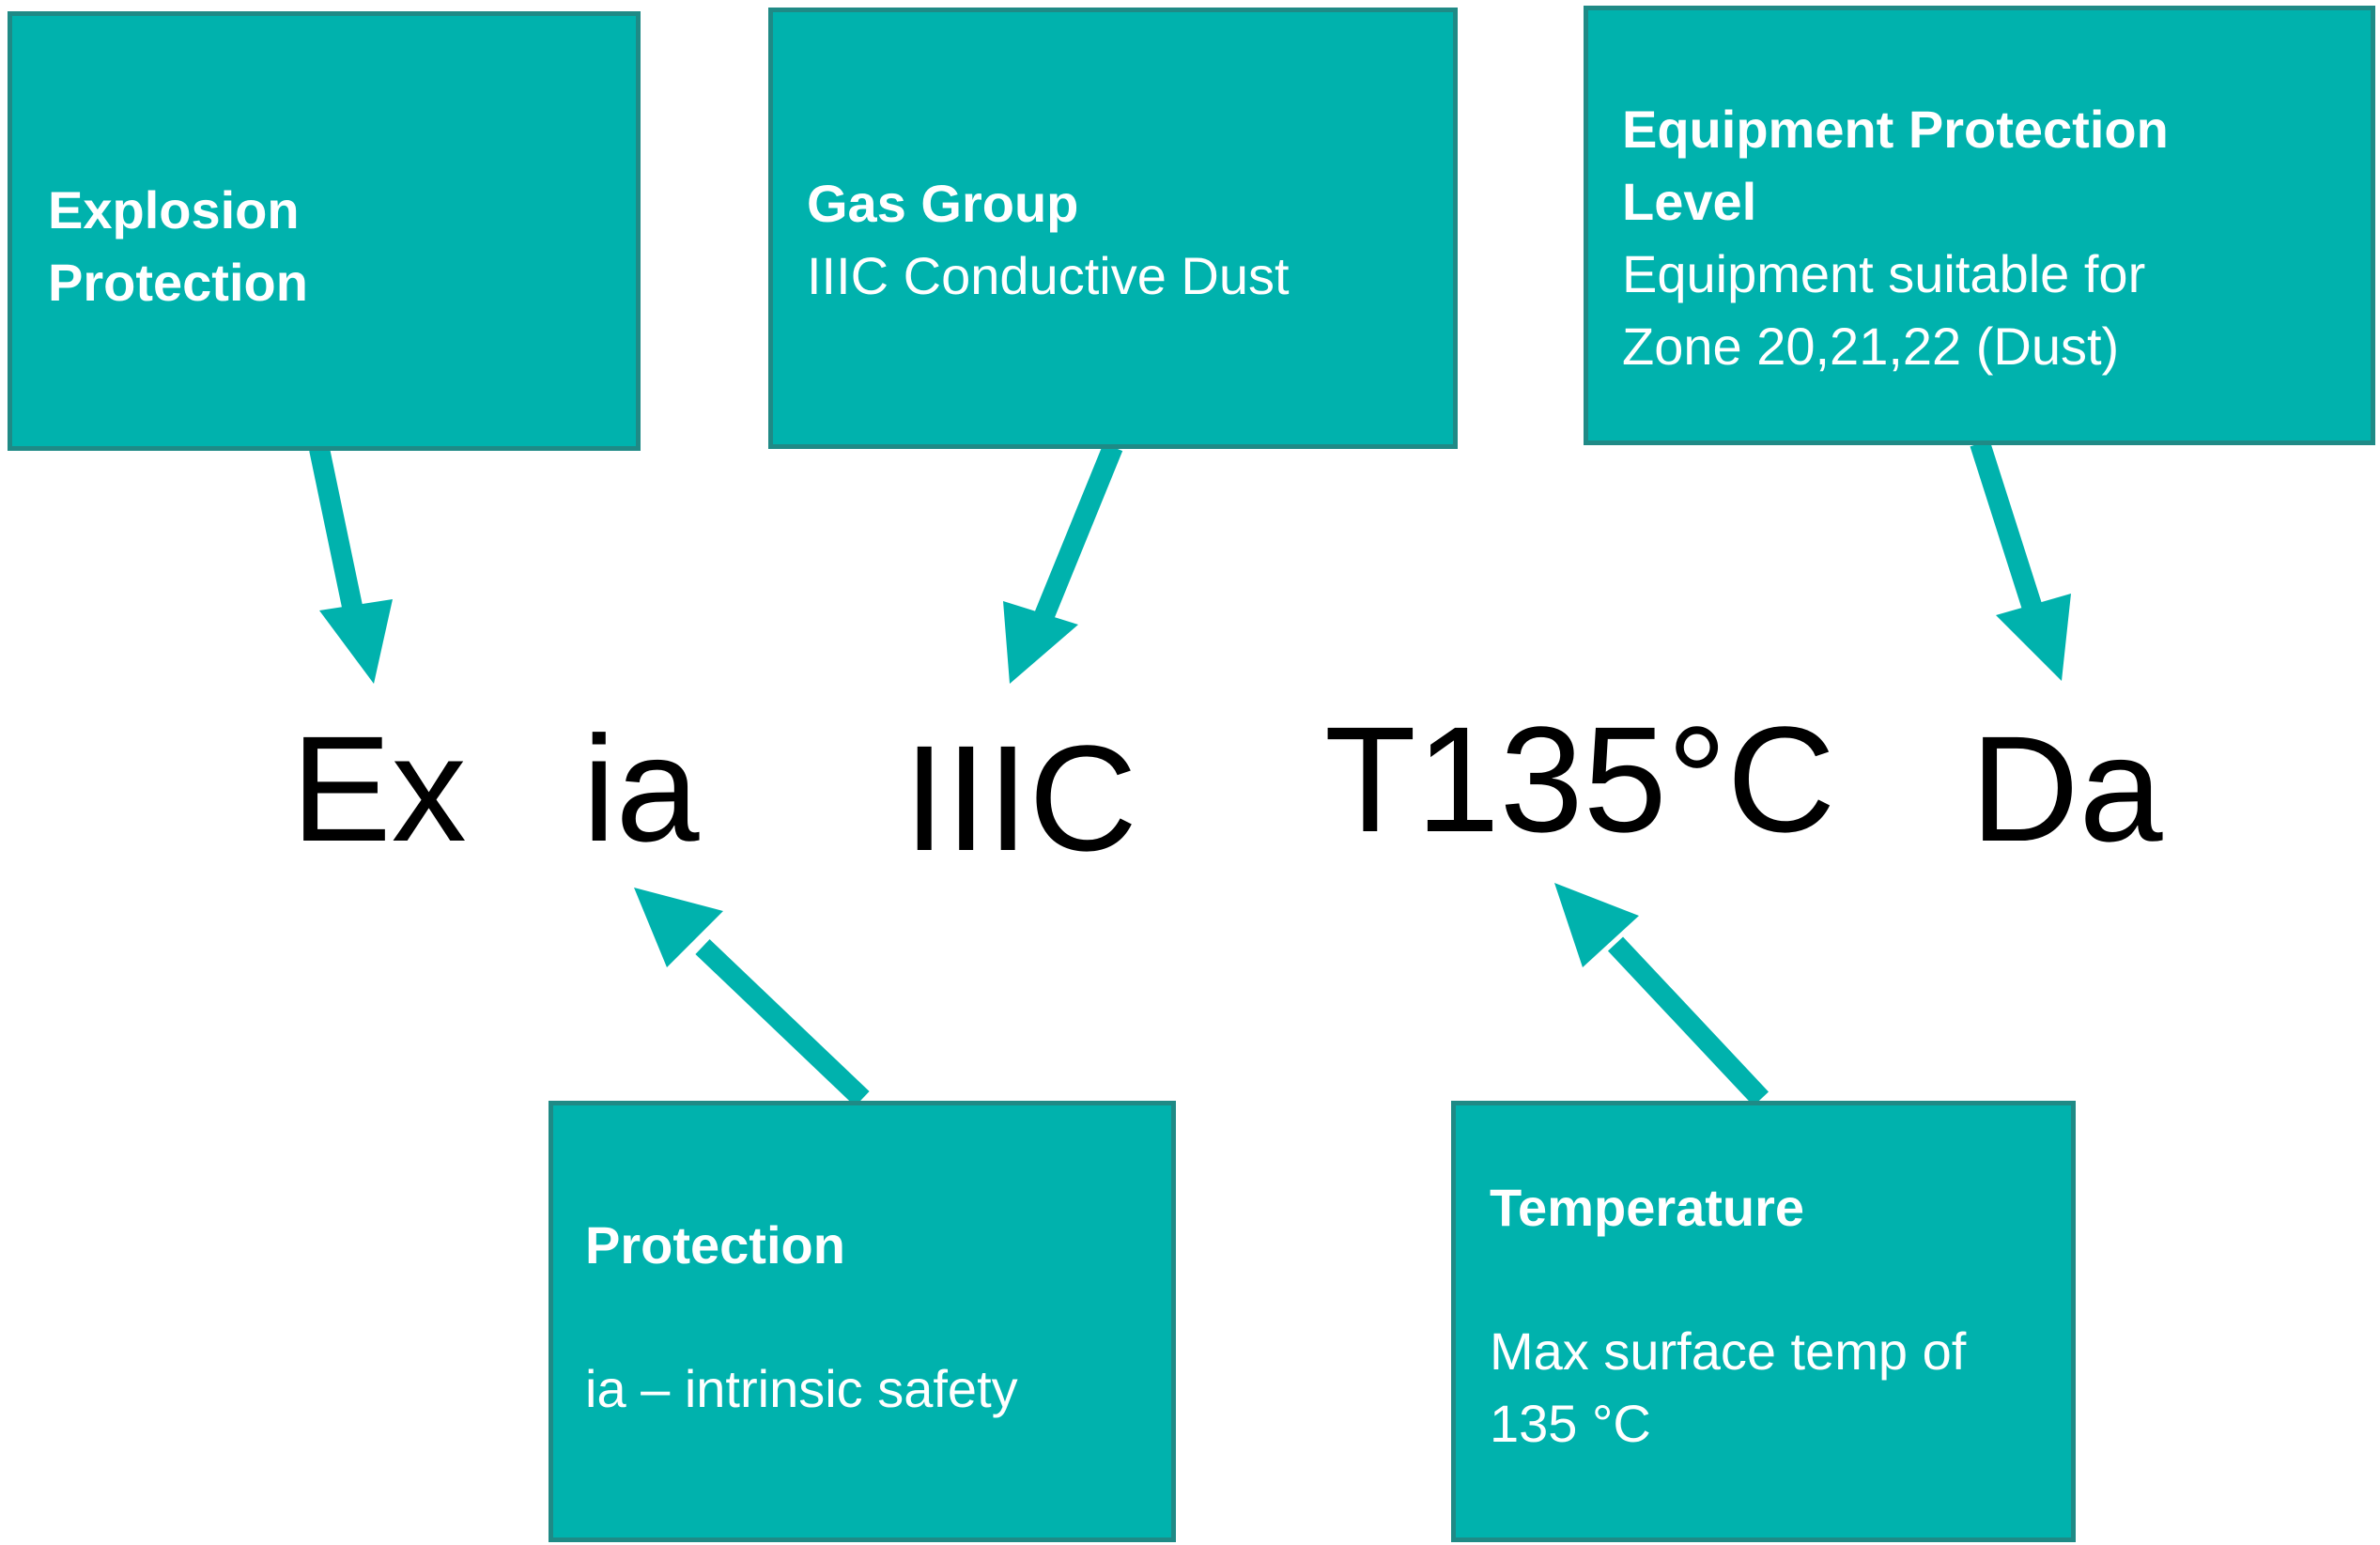 The width and height of the screenshot is (2380, 1545). Describe the element at coordinates (1647, 1207) in the screenshot. I see `temperature-title: Temperature` at that location.